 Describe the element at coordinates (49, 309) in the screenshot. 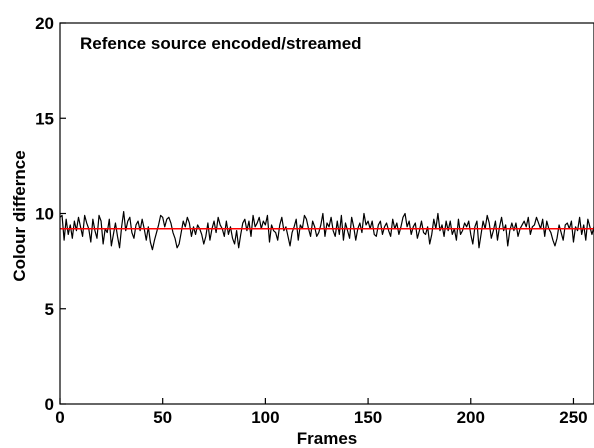

I see `y-tick-label: 5` at that location.